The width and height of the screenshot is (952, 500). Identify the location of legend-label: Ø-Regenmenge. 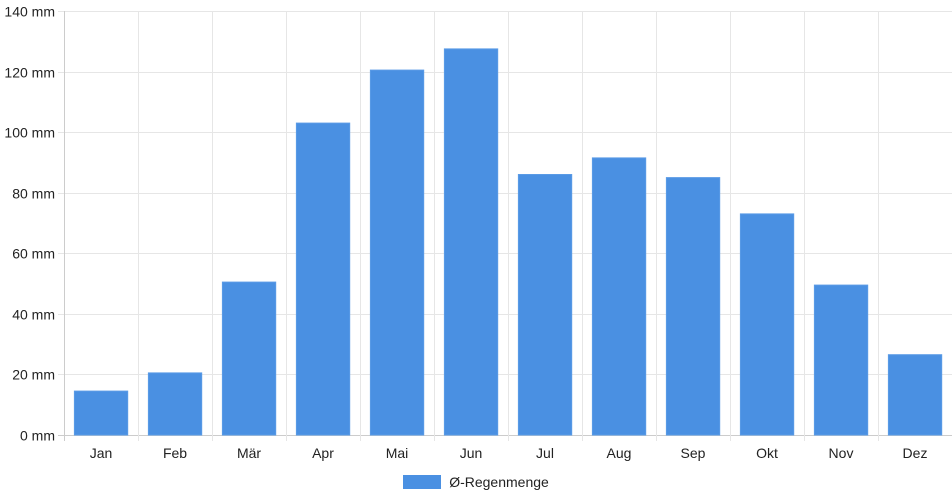
(499, 482).